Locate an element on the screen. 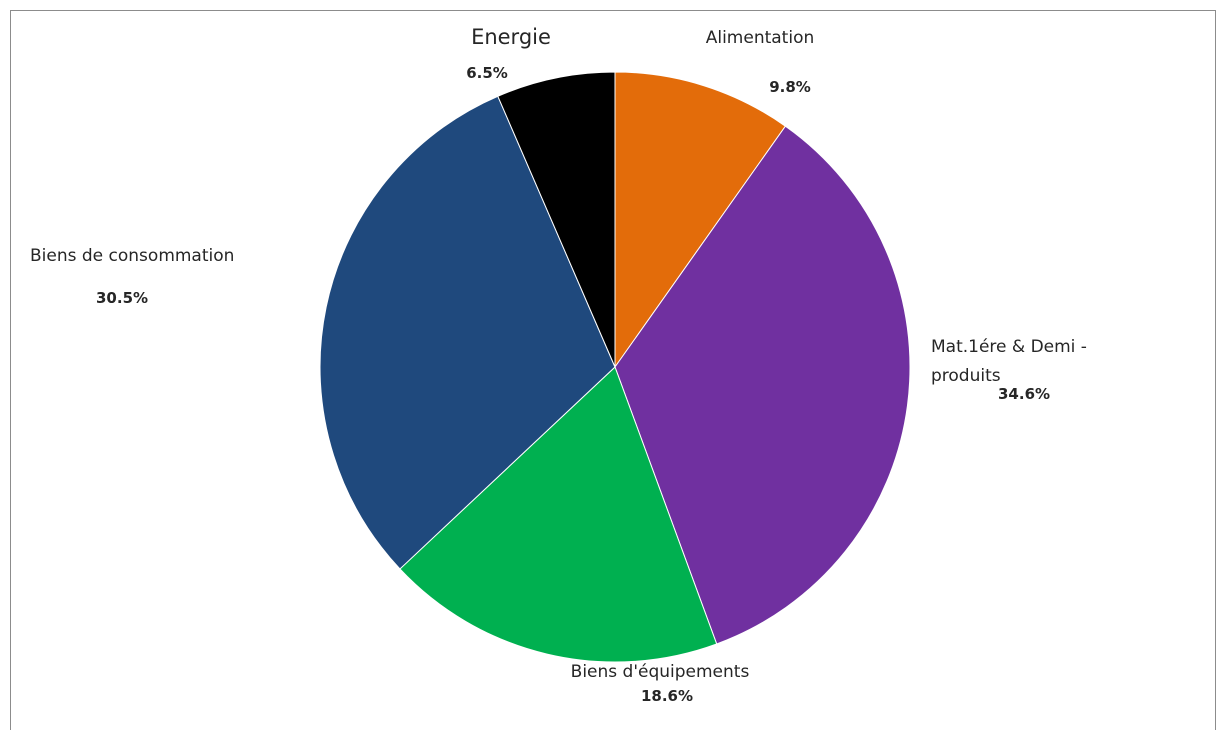 This screenshot has width=1218, height=730. slice-value-energie: 6.5% is located at coordinates (487, 73).